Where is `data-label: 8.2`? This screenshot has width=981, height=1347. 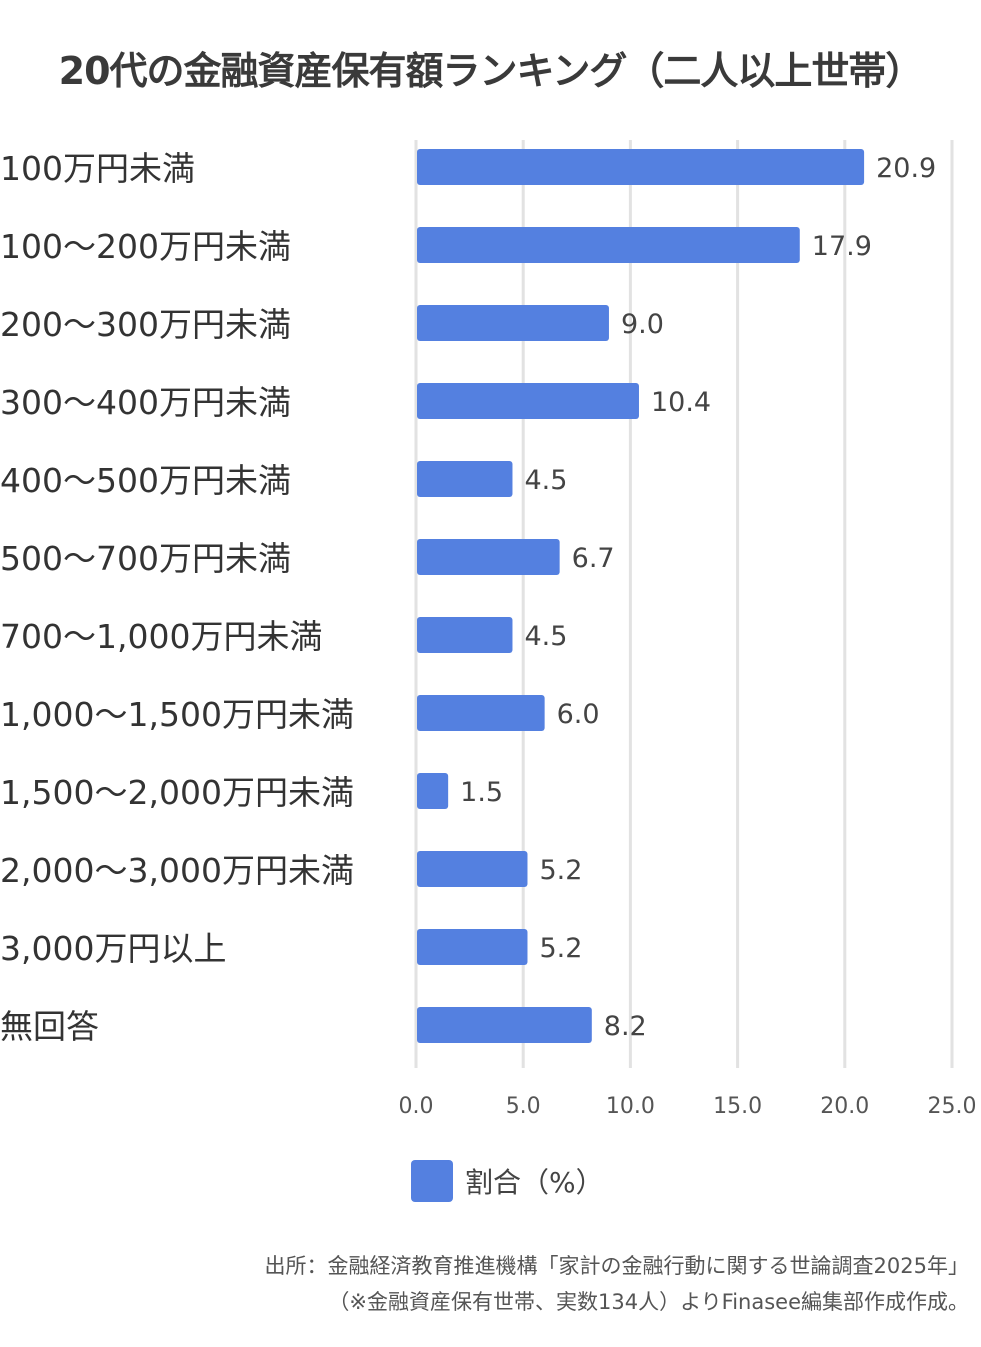 data-label: 8.2 is located at coordinates (625, 1026).